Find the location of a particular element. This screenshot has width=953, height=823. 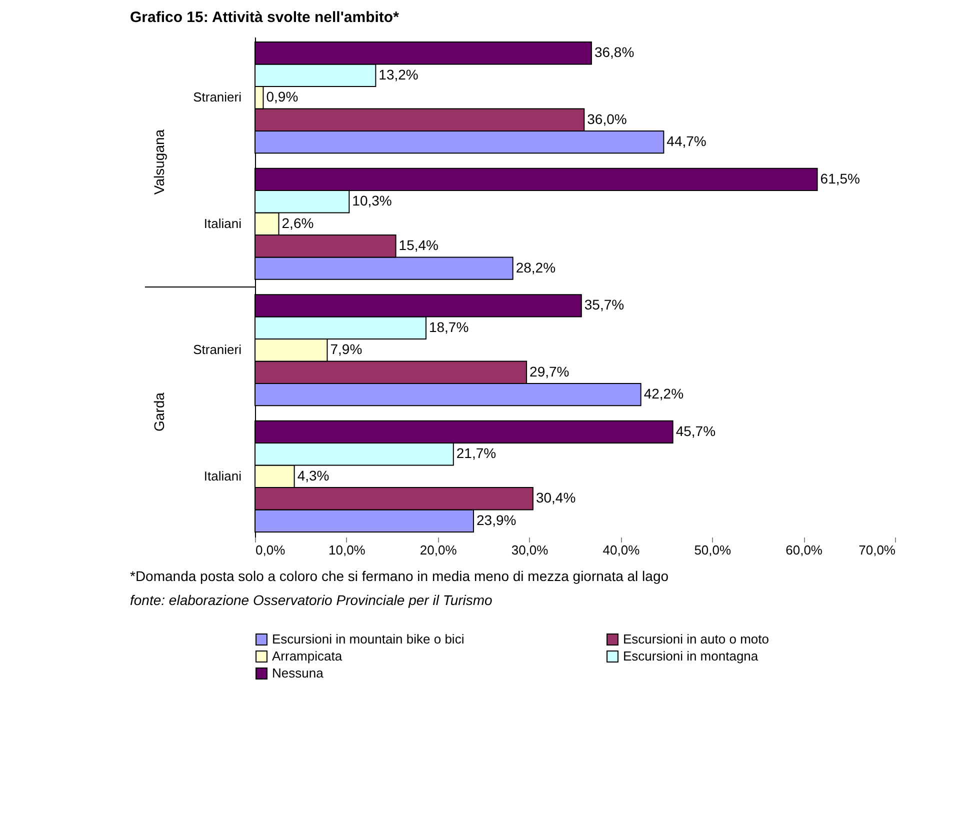

data-label: 35,7% is located at coordinates (604, 304).